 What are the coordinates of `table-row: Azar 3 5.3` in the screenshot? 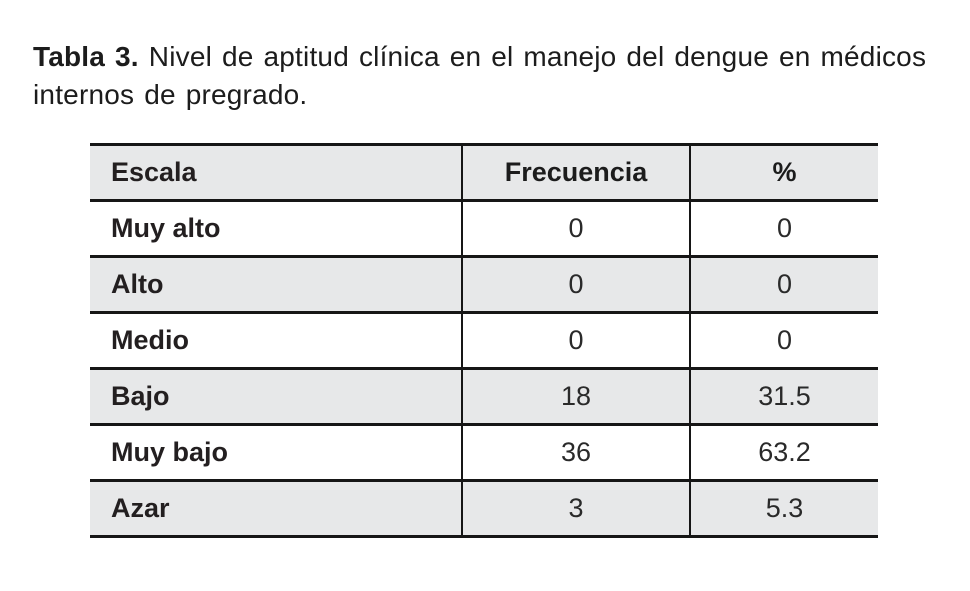 It's located at (484, 508).